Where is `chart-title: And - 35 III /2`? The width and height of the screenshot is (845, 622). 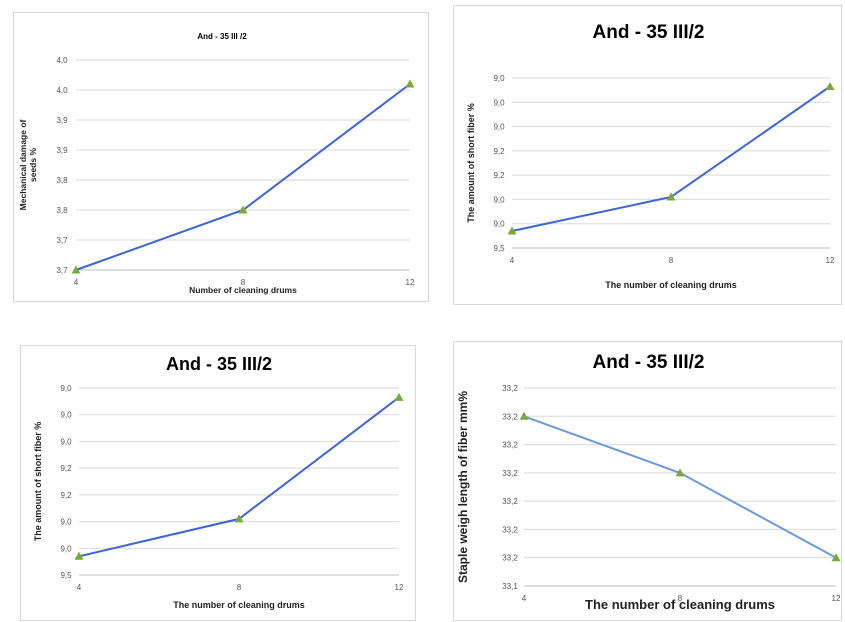
chart-title: And - 35 III /2 is located at coordinates (222, 36).